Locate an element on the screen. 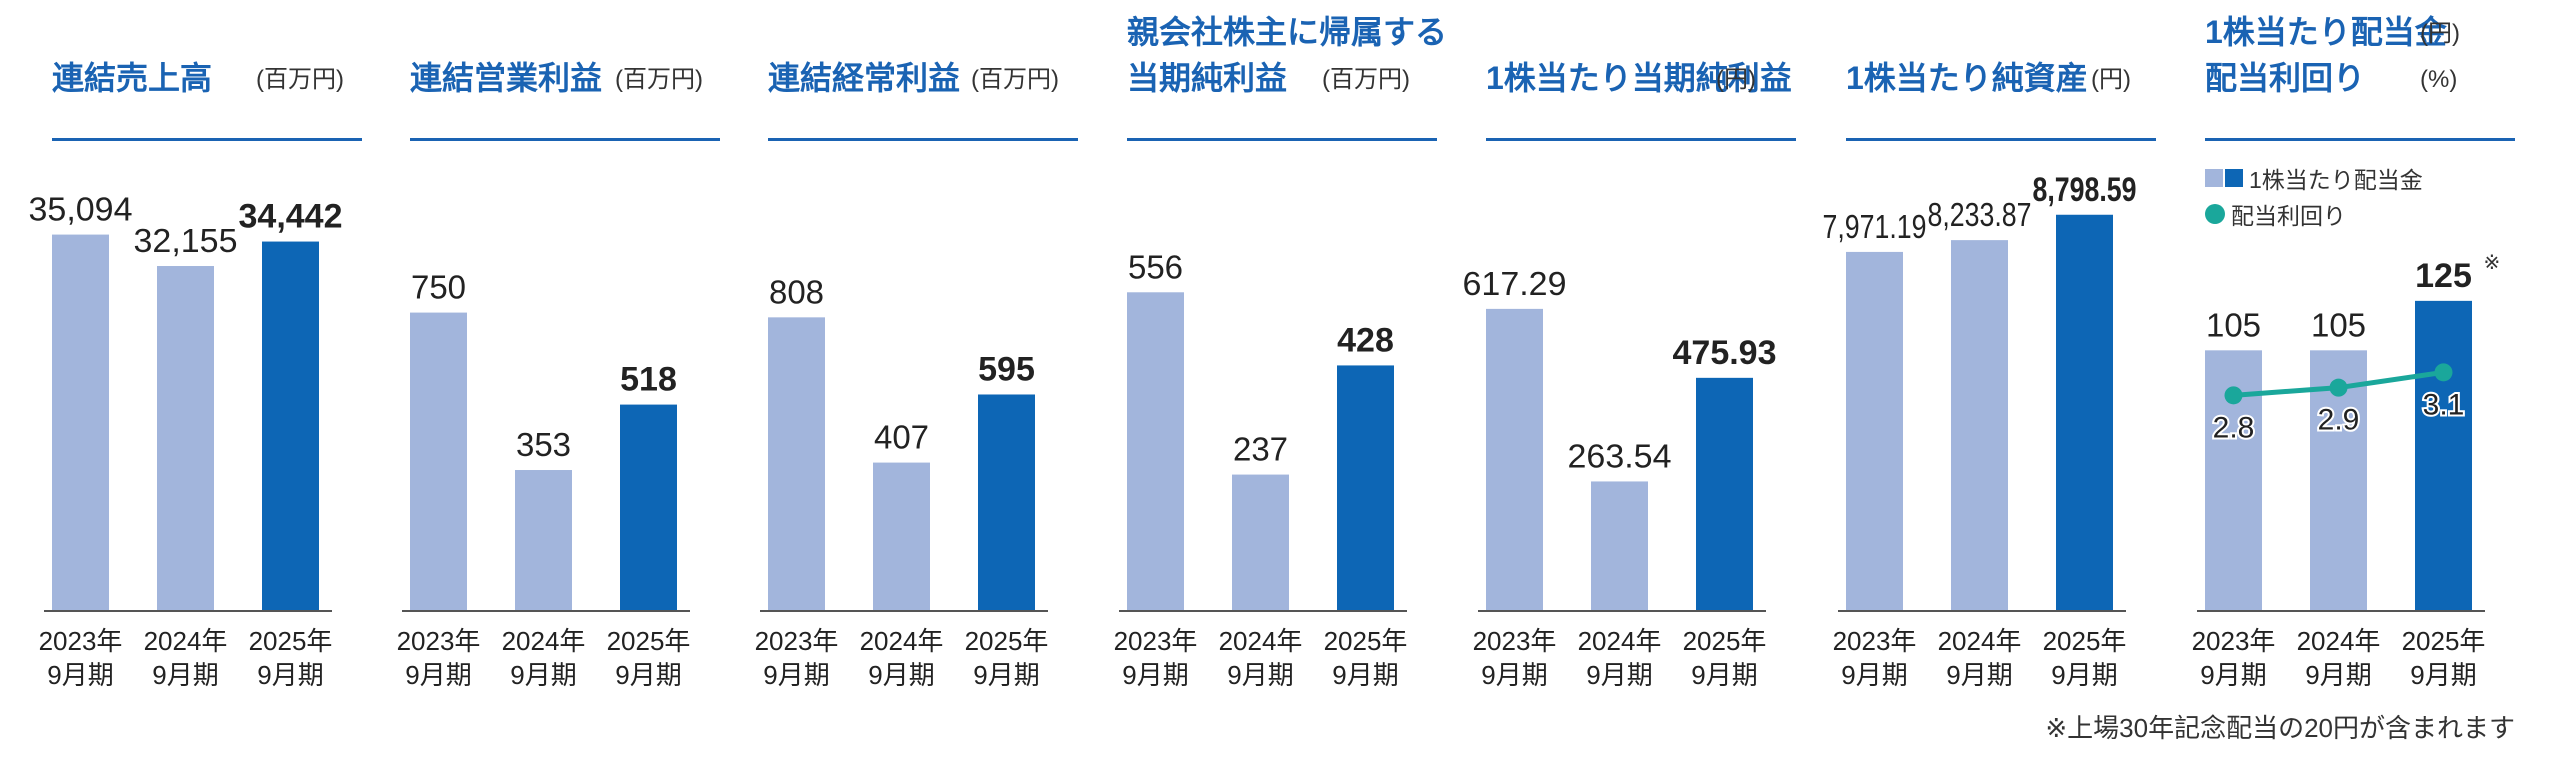  legend-item-yield: 配当利回り is located at coordinates (2314, 214).